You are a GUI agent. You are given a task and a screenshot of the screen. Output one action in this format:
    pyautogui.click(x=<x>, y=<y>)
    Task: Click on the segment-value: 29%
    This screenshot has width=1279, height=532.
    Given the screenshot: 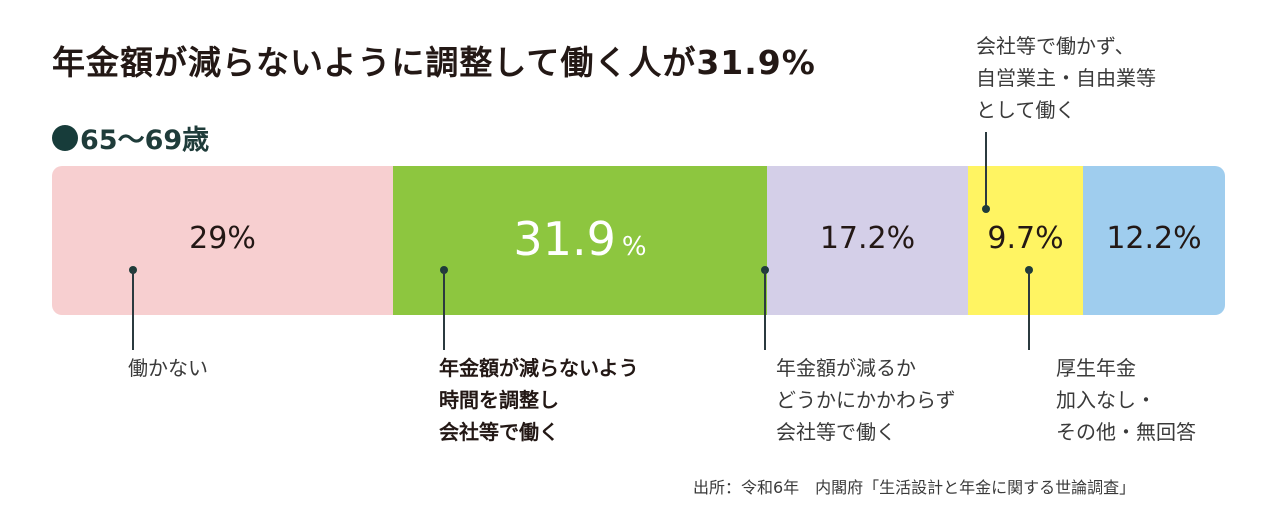 What is the action you would take?
    pyautogui.click(x=222, y=238)
    